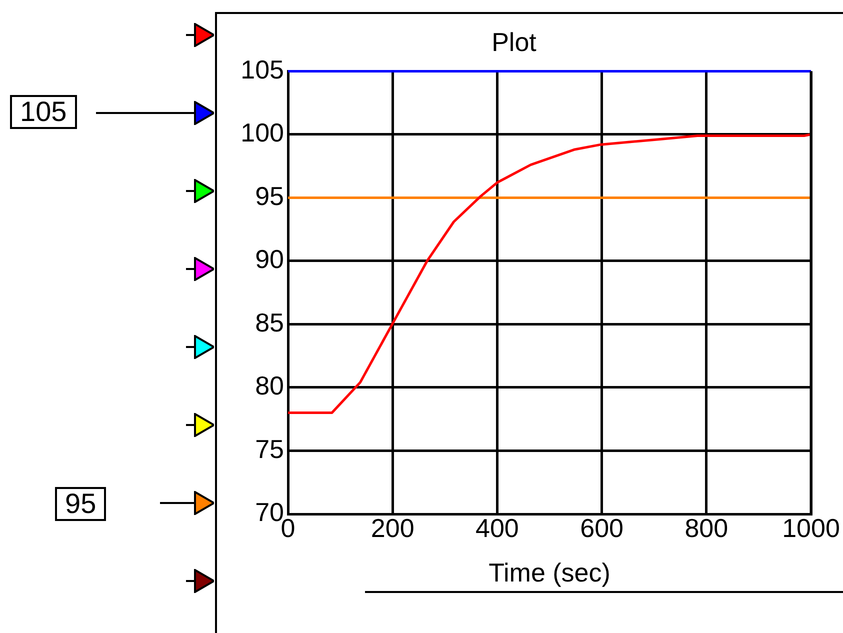  I want to click on y-tick-label: 105, so click(262, 69).